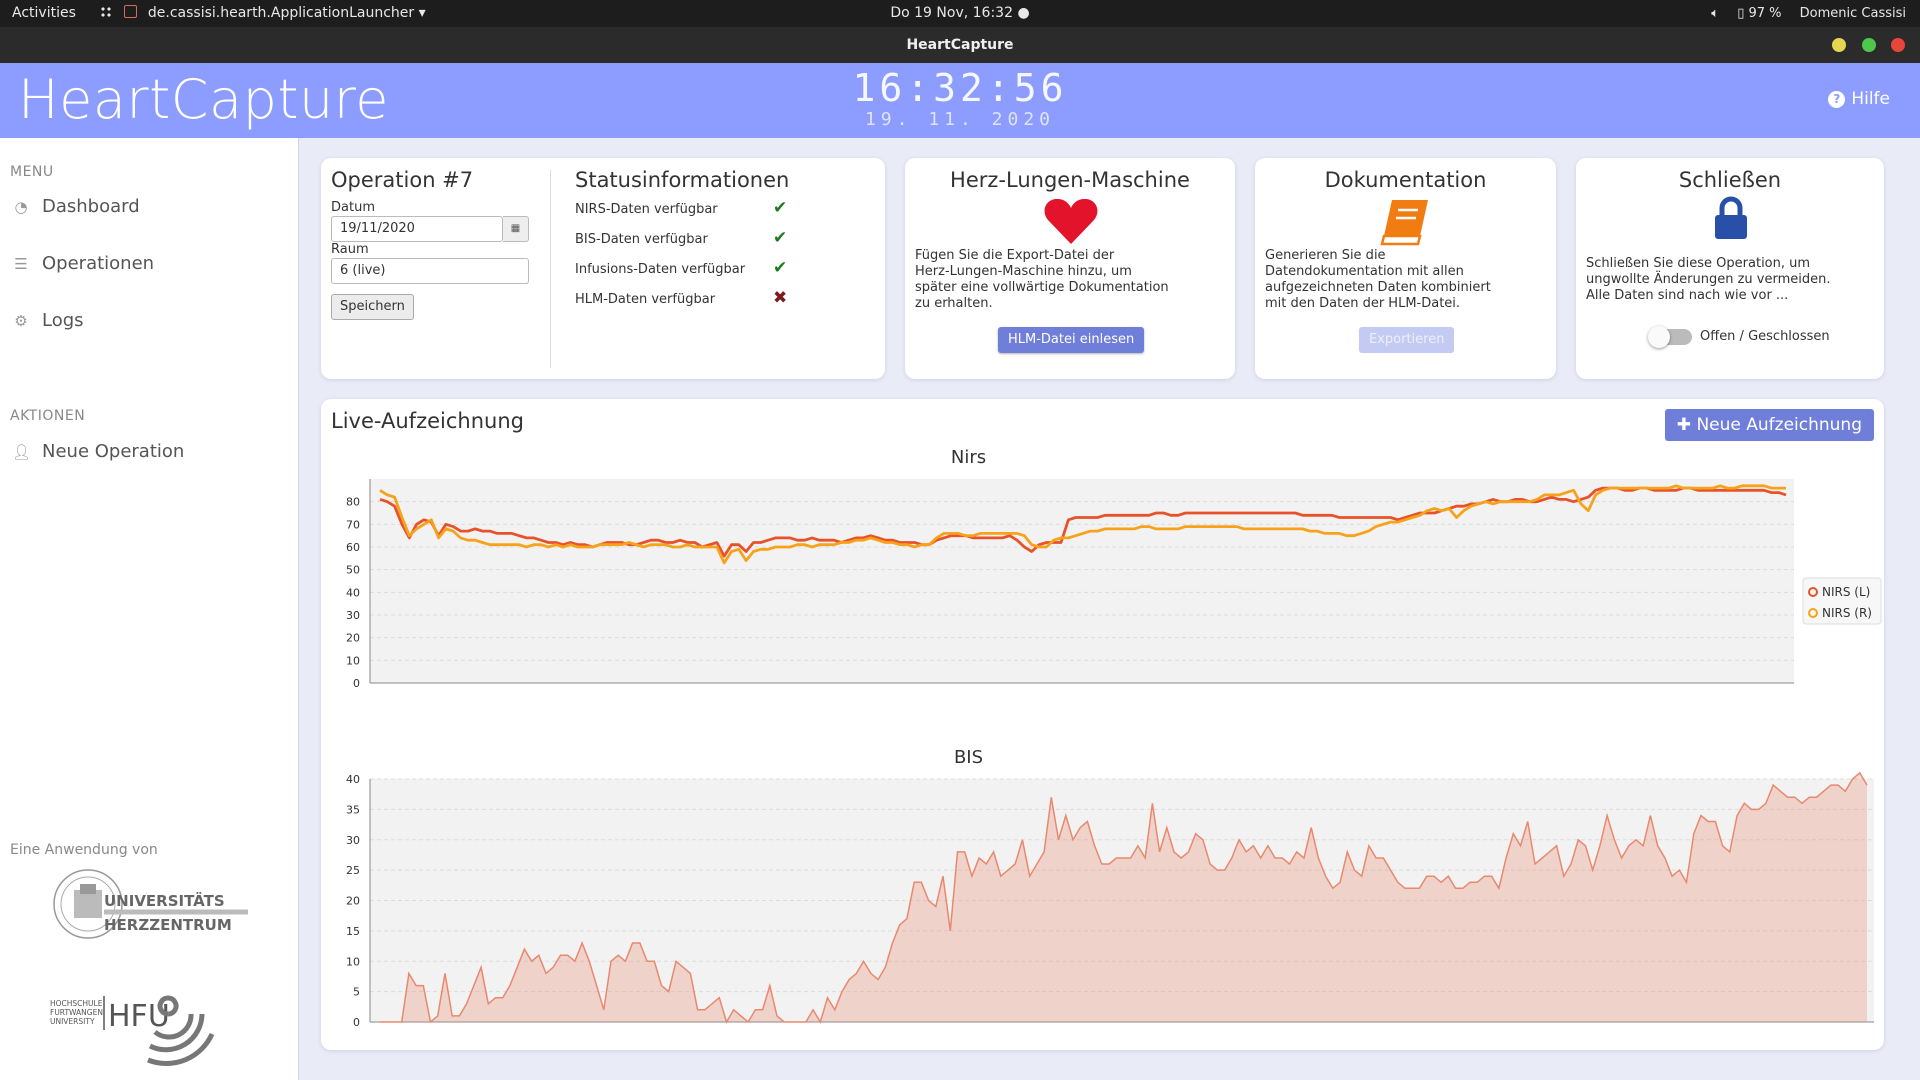  Describe the element at coordinates (113, 451) in the screenshot. I see `sidebar-item-label: Neue Operation` at that location.